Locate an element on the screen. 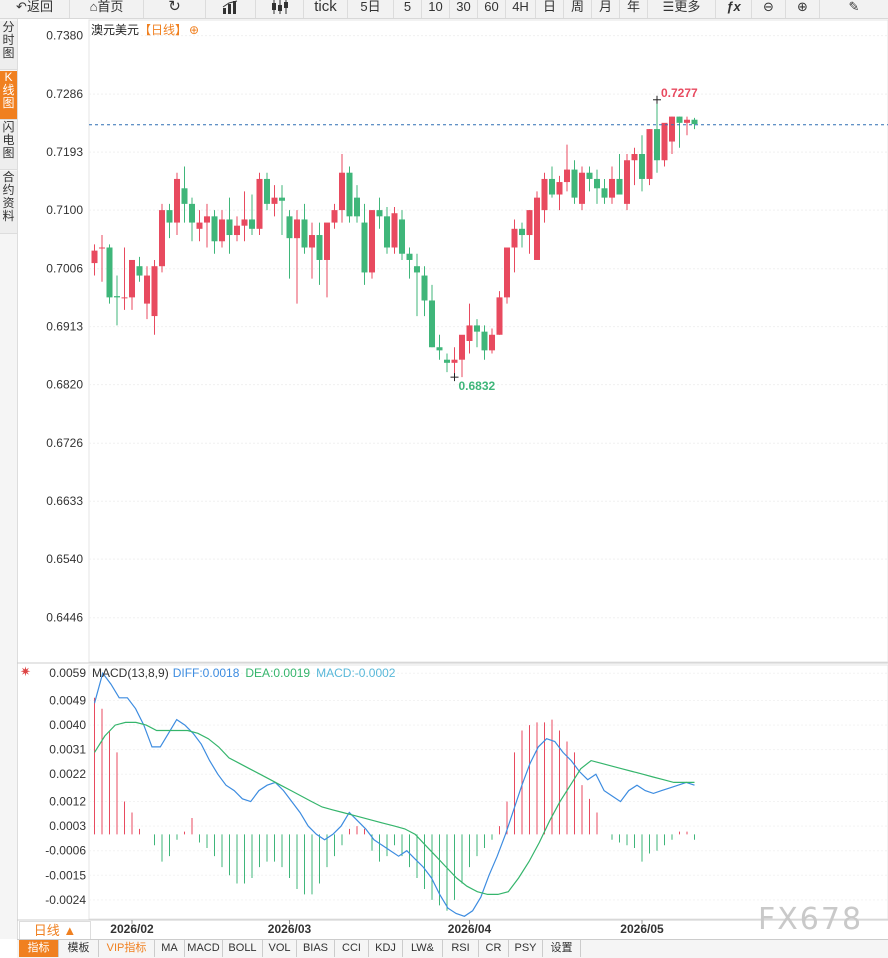  period-10min: 10 is located at coordinates (436, 9).